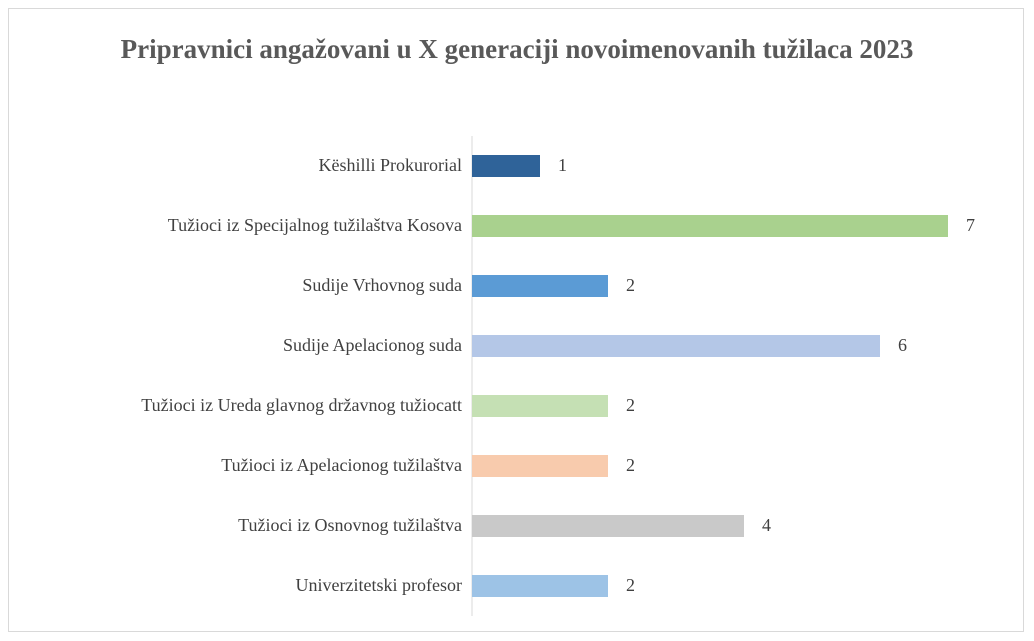  What do you see at coordinates (562, 165) in the screenshot?
I see `value-label: 1` at bounding box center [562, 165].